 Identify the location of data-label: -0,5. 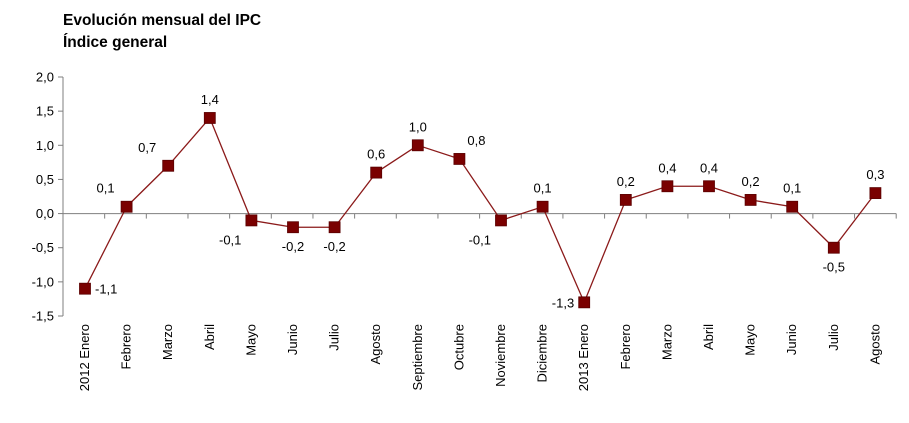
(834, 267).